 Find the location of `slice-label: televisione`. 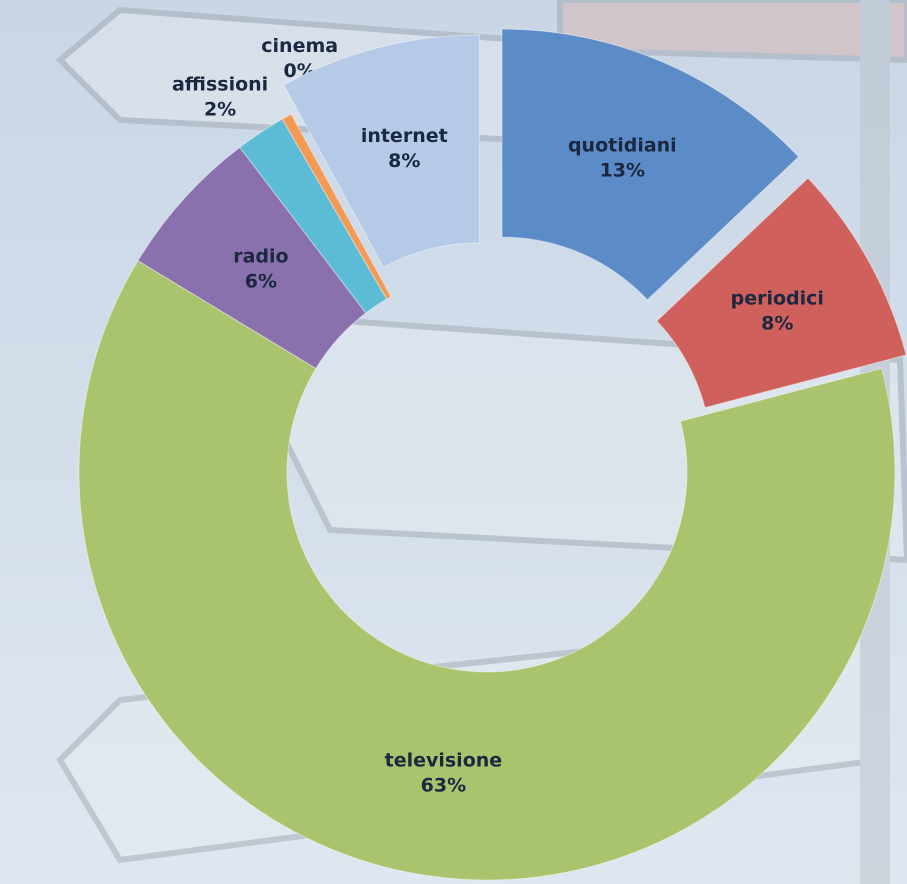

slice-label: televisione is located at coordinates (444, 760).